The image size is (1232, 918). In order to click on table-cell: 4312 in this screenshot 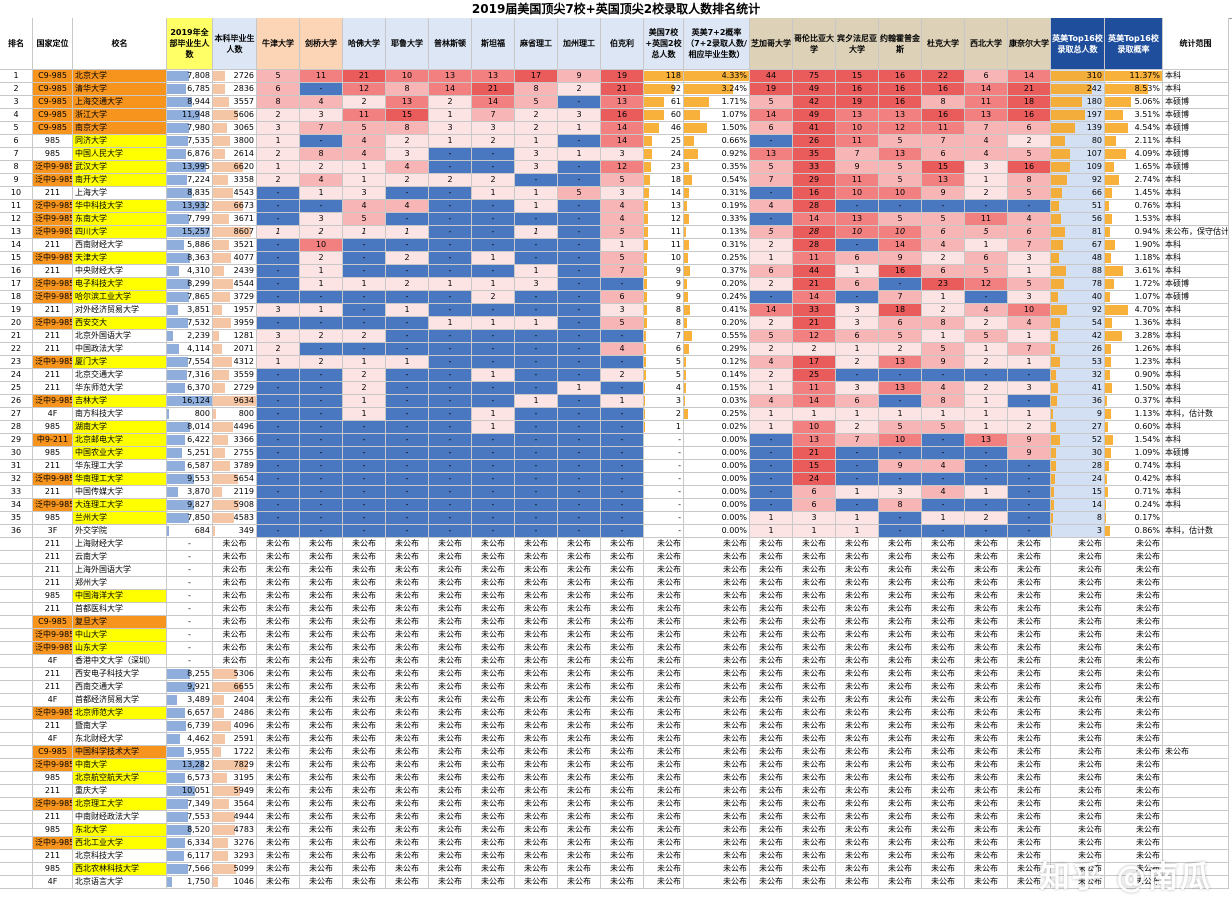, I will do `click(235, 362)`.